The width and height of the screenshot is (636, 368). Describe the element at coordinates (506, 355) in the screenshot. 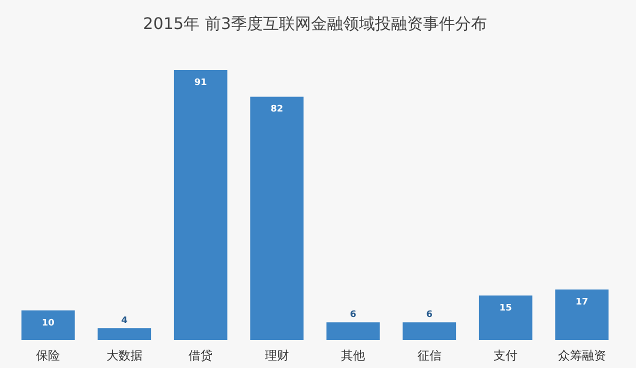

I see `x-tick-label: 支付` at that location.